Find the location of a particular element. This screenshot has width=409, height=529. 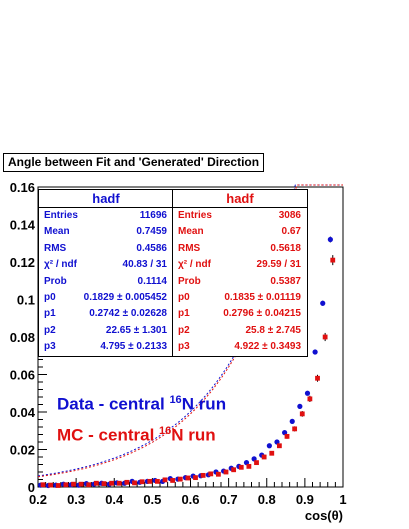

y-tick-label: 0.02 is located at coordinates (22, 450).